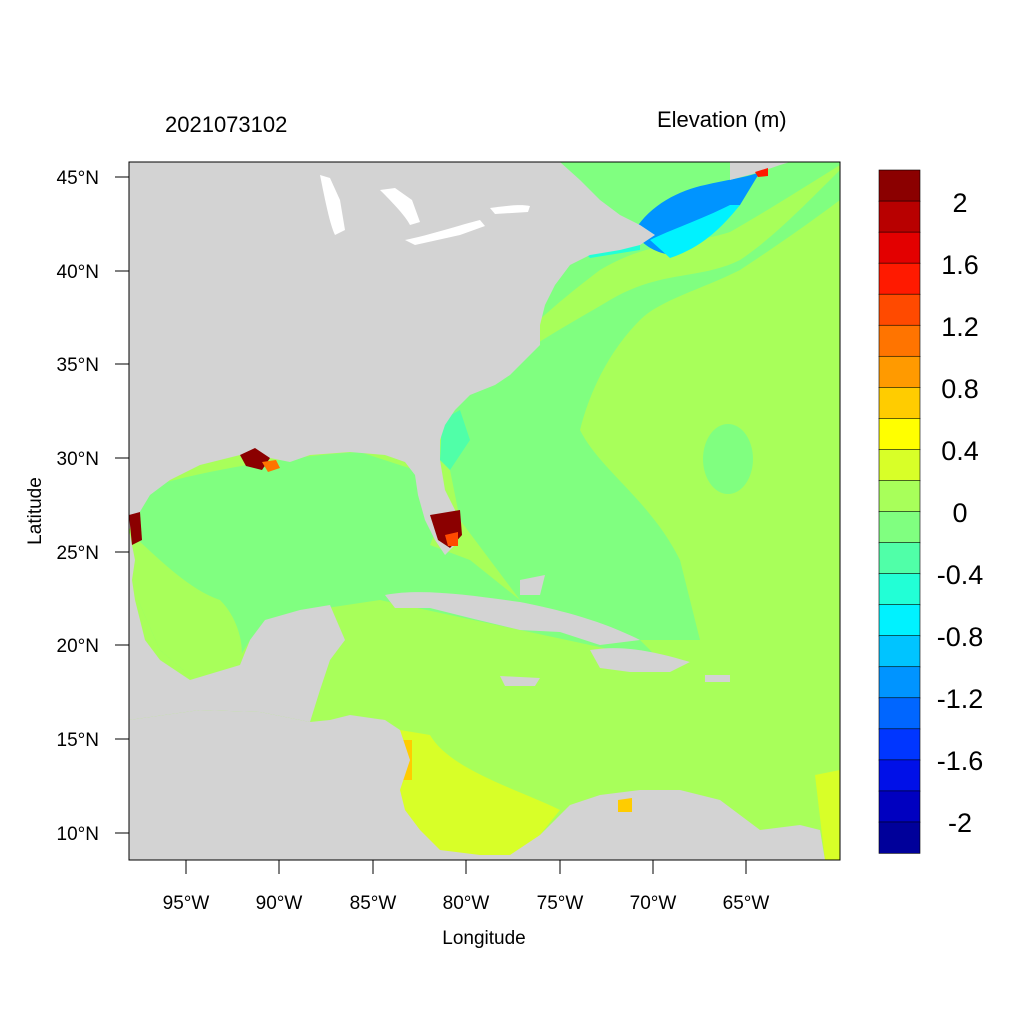  What do you see at coordinates (483, 938) in the screenshot?
I see `x-axis-title: Longitude` at bounding box center [483, 938].